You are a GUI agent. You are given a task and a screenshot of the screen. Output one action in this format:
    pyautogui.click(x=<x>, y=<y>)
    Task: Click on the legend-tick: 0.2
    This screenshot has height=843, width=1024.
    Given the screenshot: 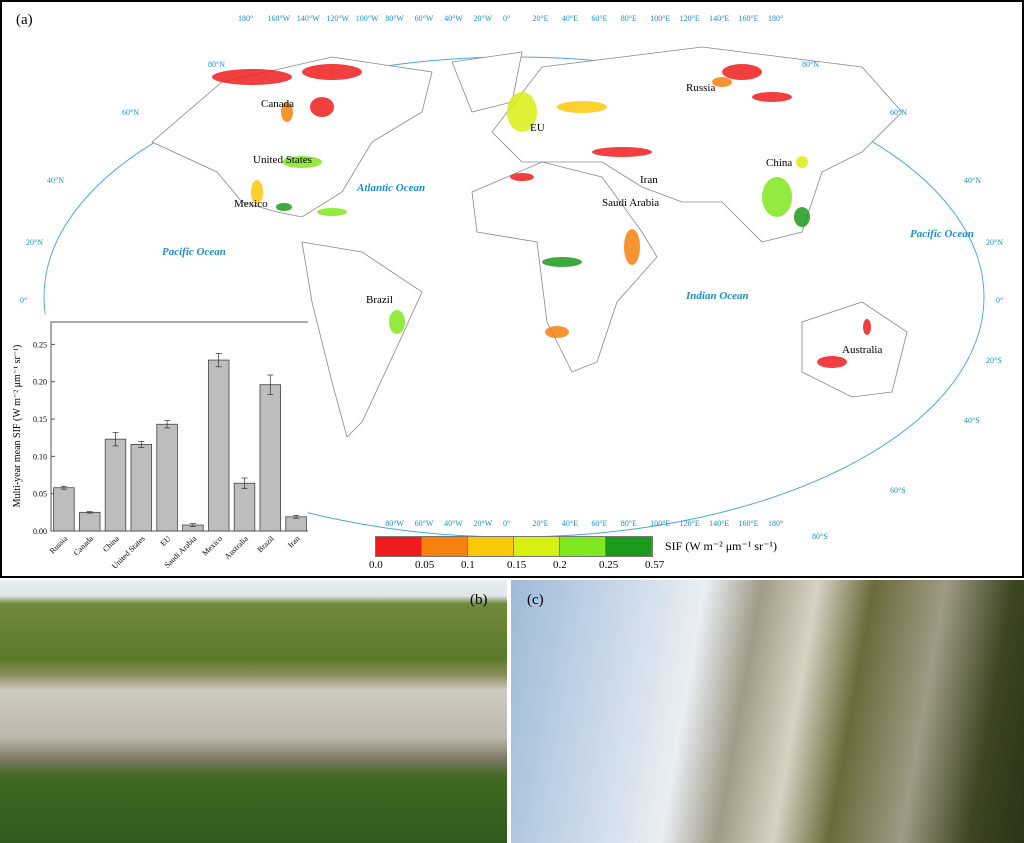 What is the action you would take?
    pyautogui.click(x=560, y=565)
    